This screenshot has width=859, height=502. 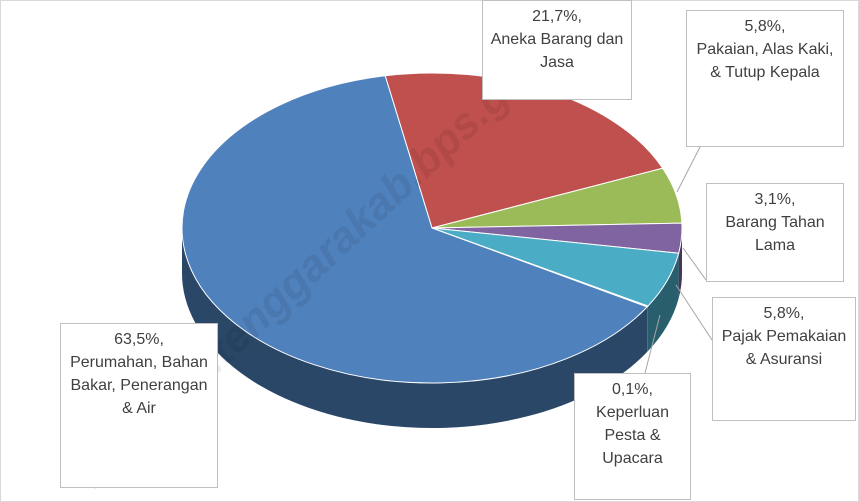 I want to click on category-label: Barang Tahan Lama, so click(x=775, y=234).